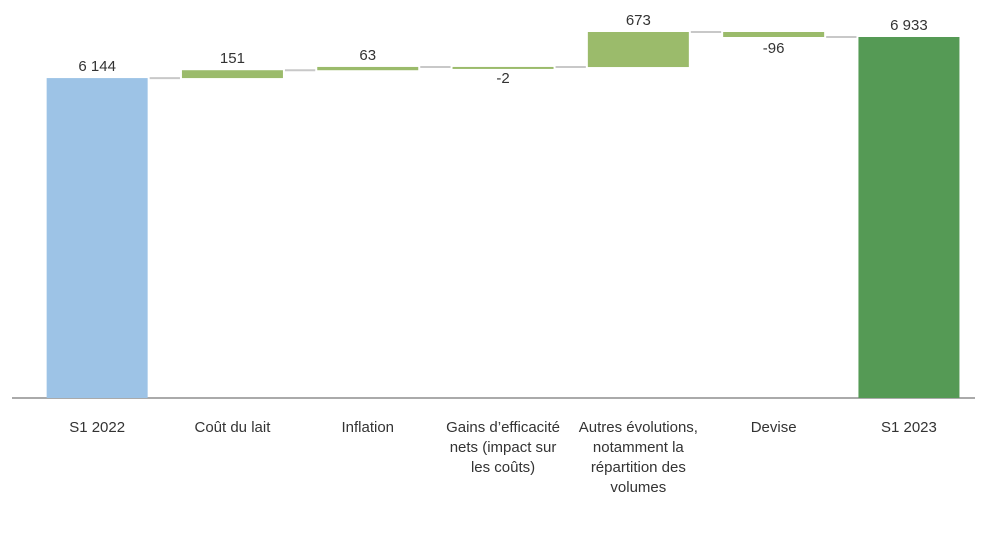 The image size is (982, 533). What do you see at coordinates (908, 427) in the screenshot?
I see `x-tick-label: S1 2023` at bounding box center [908, 427].